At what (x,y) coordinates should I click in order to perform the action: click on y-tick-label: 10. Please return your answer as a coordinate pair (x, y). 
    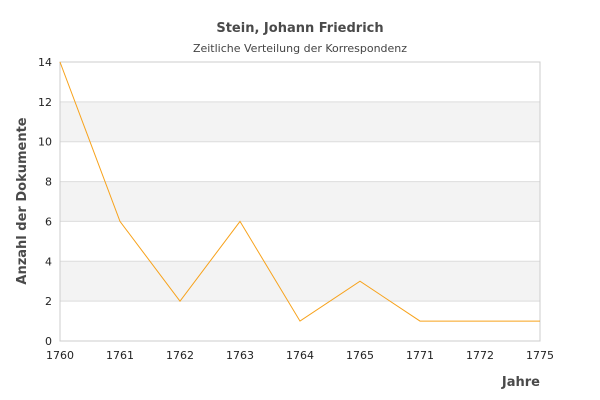
    Looking at the image, I should click on (45, 142).